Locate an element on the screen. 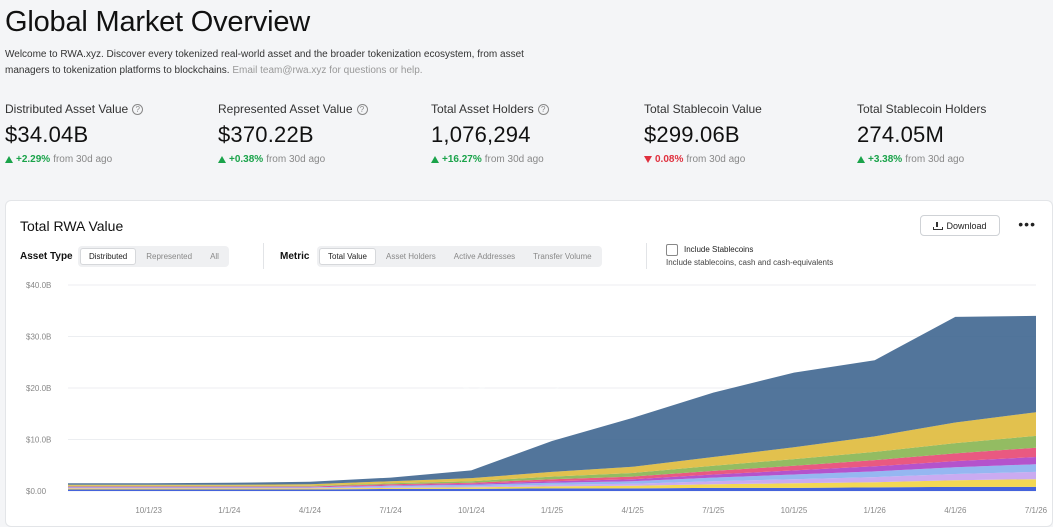  y-tick-label: $20.0B is located at coordinates (38, 388).